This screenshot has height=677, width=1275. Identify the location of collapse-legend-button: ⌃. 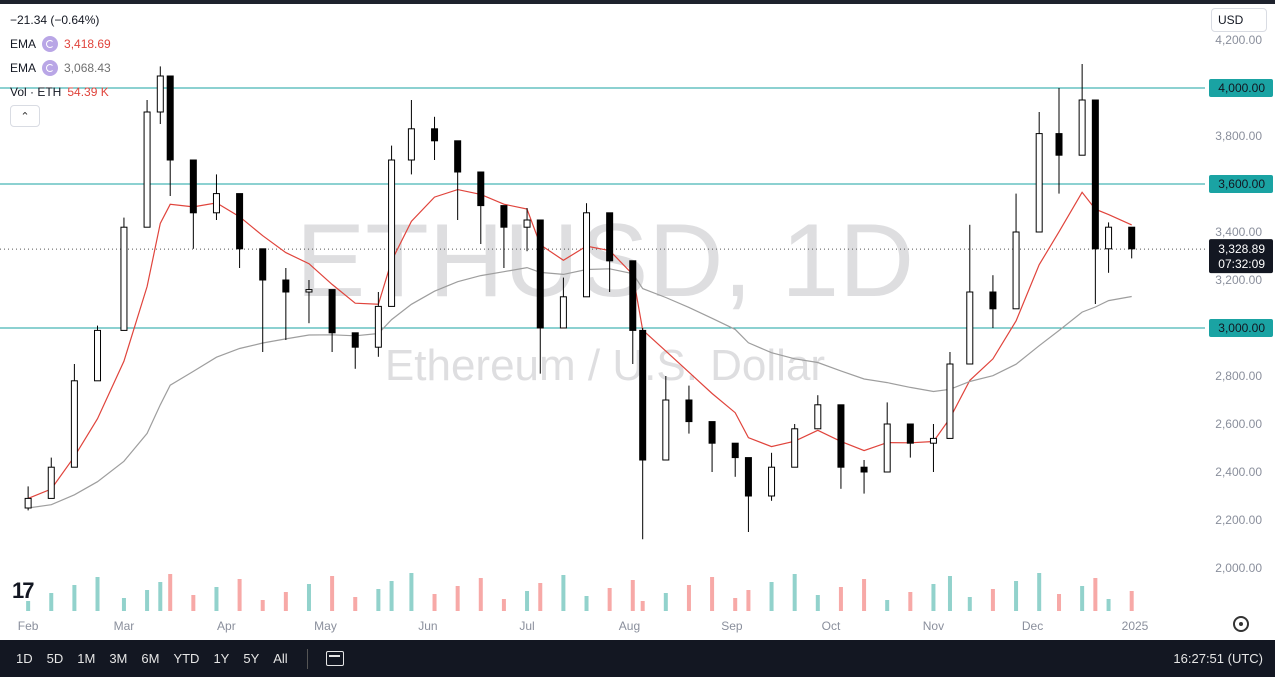
(25, 116).